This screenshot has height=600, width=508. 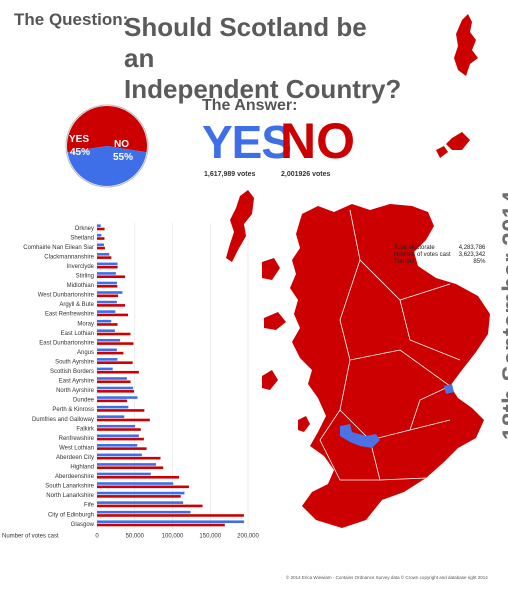 I want to click on category-label: North Lanarkshire, so click(x=70, y=496).